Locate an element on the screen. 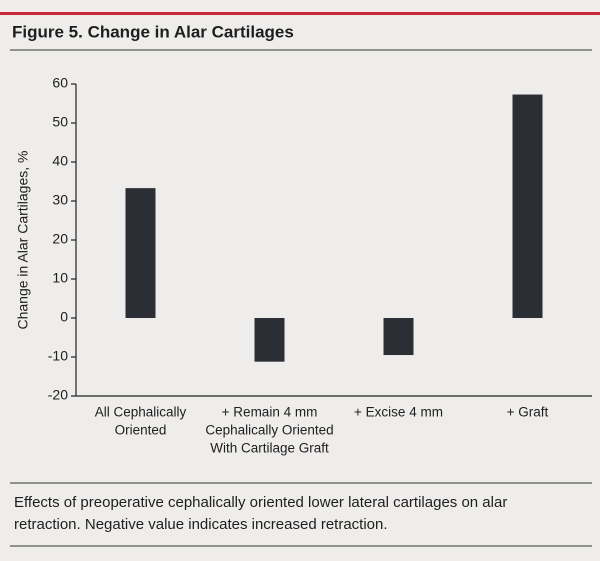 The height and width of the screenshot is (561, 600). y-tick-label: -10 is located at coordinates (58, 356).